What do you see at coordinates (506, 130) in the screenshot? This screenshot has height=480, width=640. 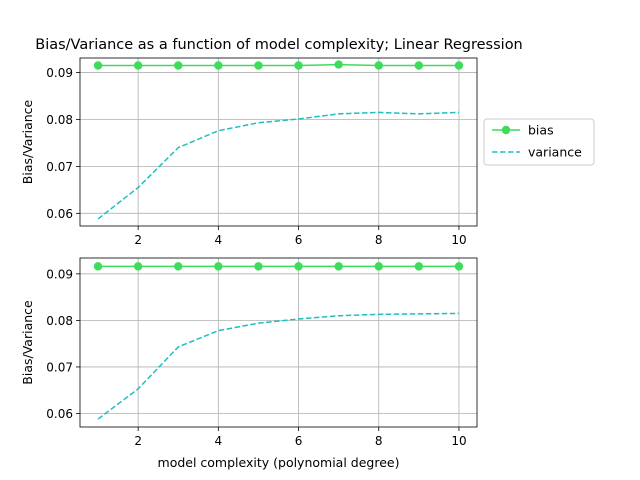 I see `legend-bias-marker` at bounding box center [506, 130].